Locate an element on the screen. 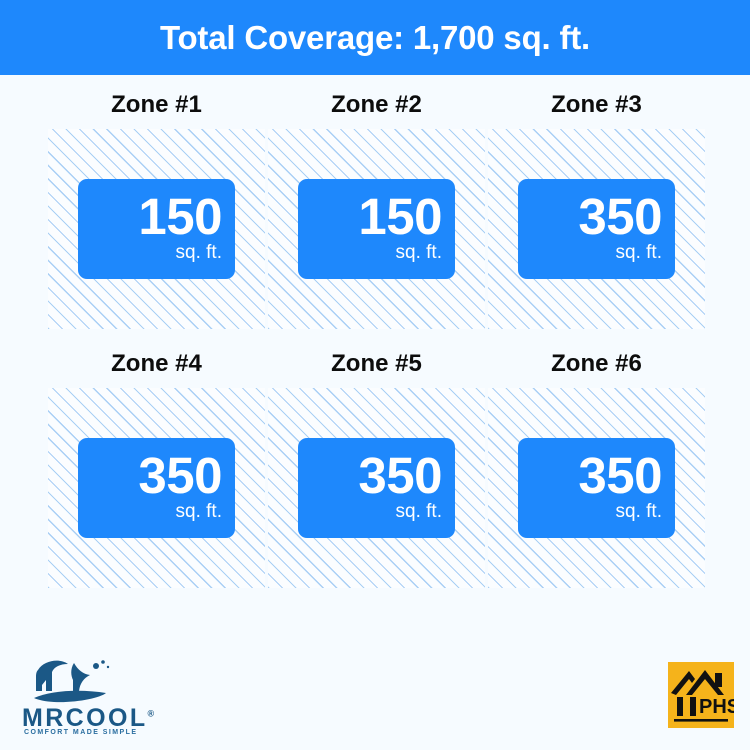  zone-card-1: Zone #1 150 sq. ft. is located at coordinates (156, 210).